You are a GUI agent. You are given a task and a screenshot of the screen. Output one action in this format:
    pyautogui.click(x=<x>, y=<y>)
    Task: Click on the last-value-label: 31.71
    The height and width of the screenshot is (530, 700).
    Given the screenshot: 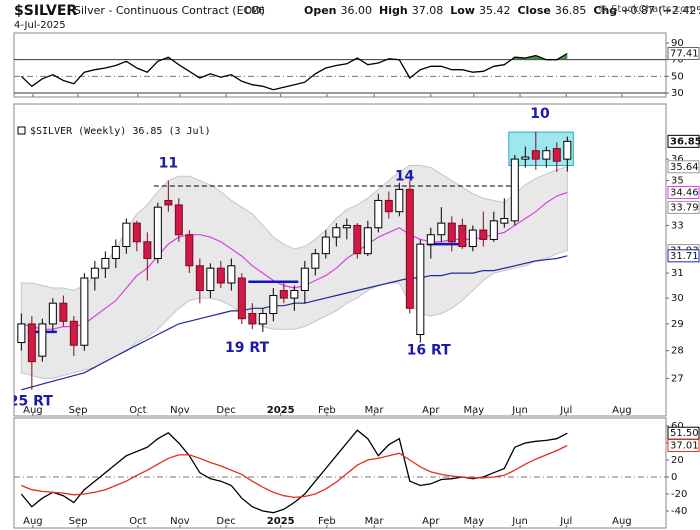 What is the action you would take?
    pyautogui.click(x=684, y=256)
    